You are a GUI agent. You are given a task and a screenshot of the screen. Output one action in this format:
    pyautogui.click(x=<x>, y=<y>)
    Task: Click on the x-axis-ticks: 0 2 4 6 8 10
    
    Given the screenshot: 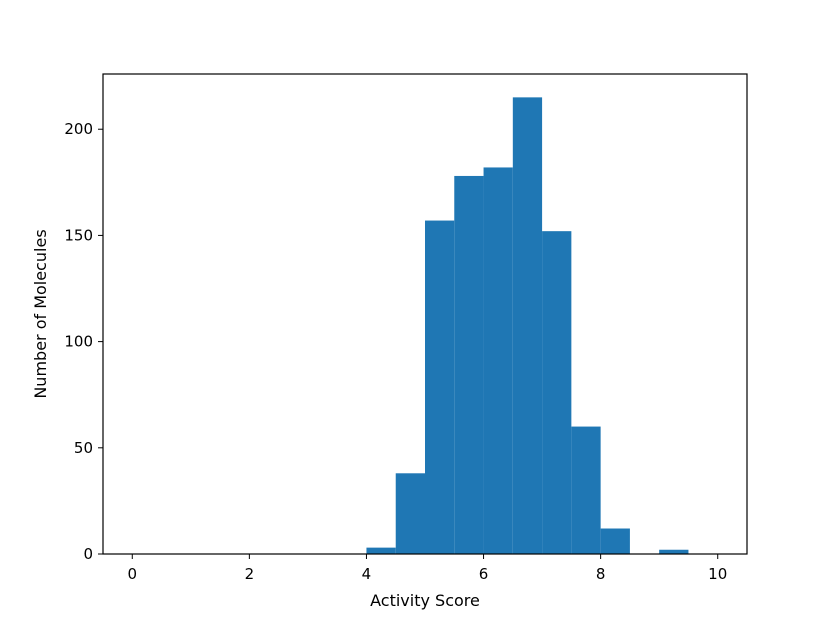 What is the action you would take?
    pyautogui.click(x=427, y=568)
    